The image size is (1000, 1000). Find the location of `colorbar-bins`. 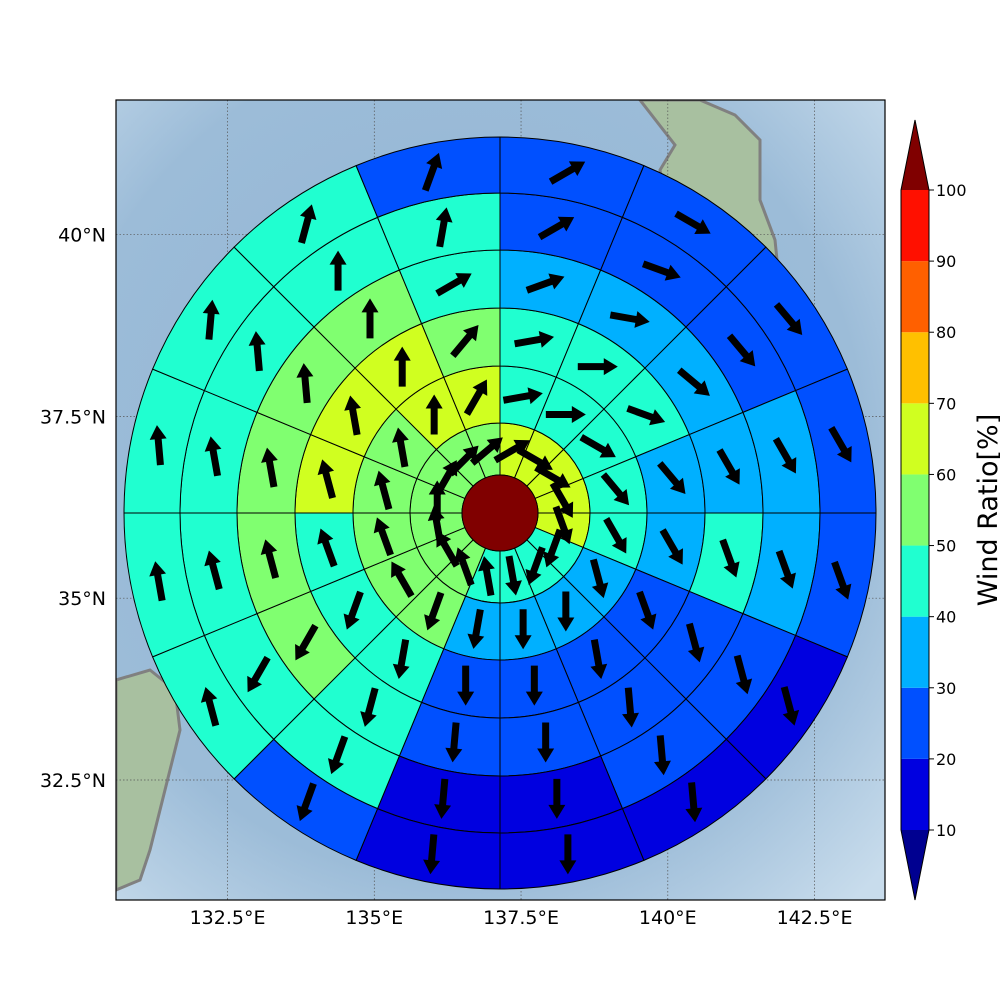

colorbar-bins is located at coordinates (915, 510).